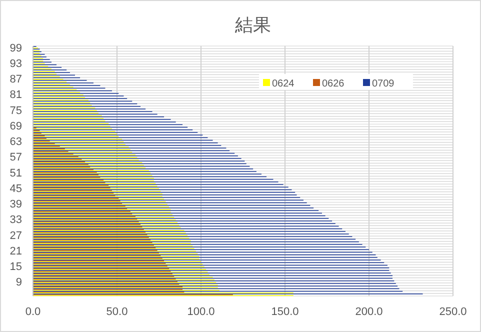 The width and height of the screenshot is (481, 332). What do you see at coordinates (16, 48) in the screenshot?
I see `y-tick-label: 99` at bounding box center [16, 48].